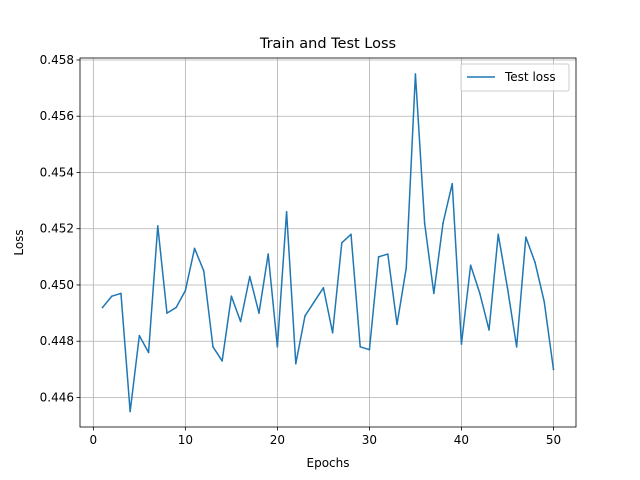 The width and height of the screenshot is (640, 480). I want to click on x-tick-label: 20, so click(277, 440).